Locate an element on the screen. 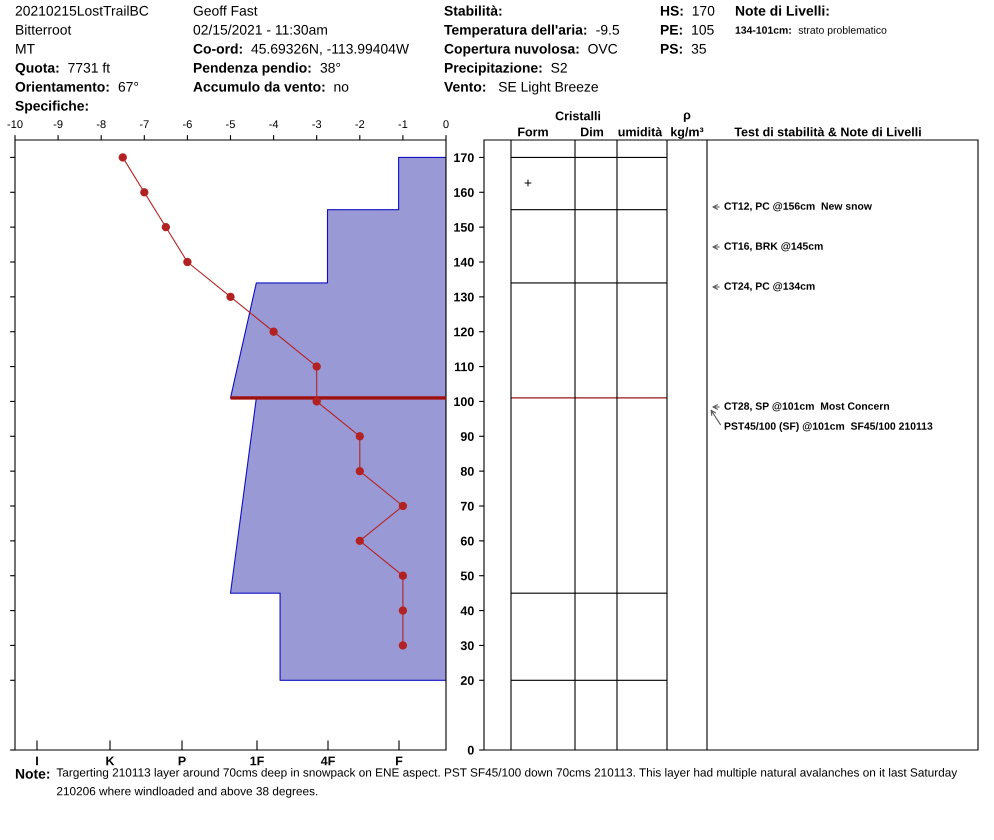 The width and height of the screenshot is (994, 840). y-tick-label: 160 is located at coordinates (464, 192).